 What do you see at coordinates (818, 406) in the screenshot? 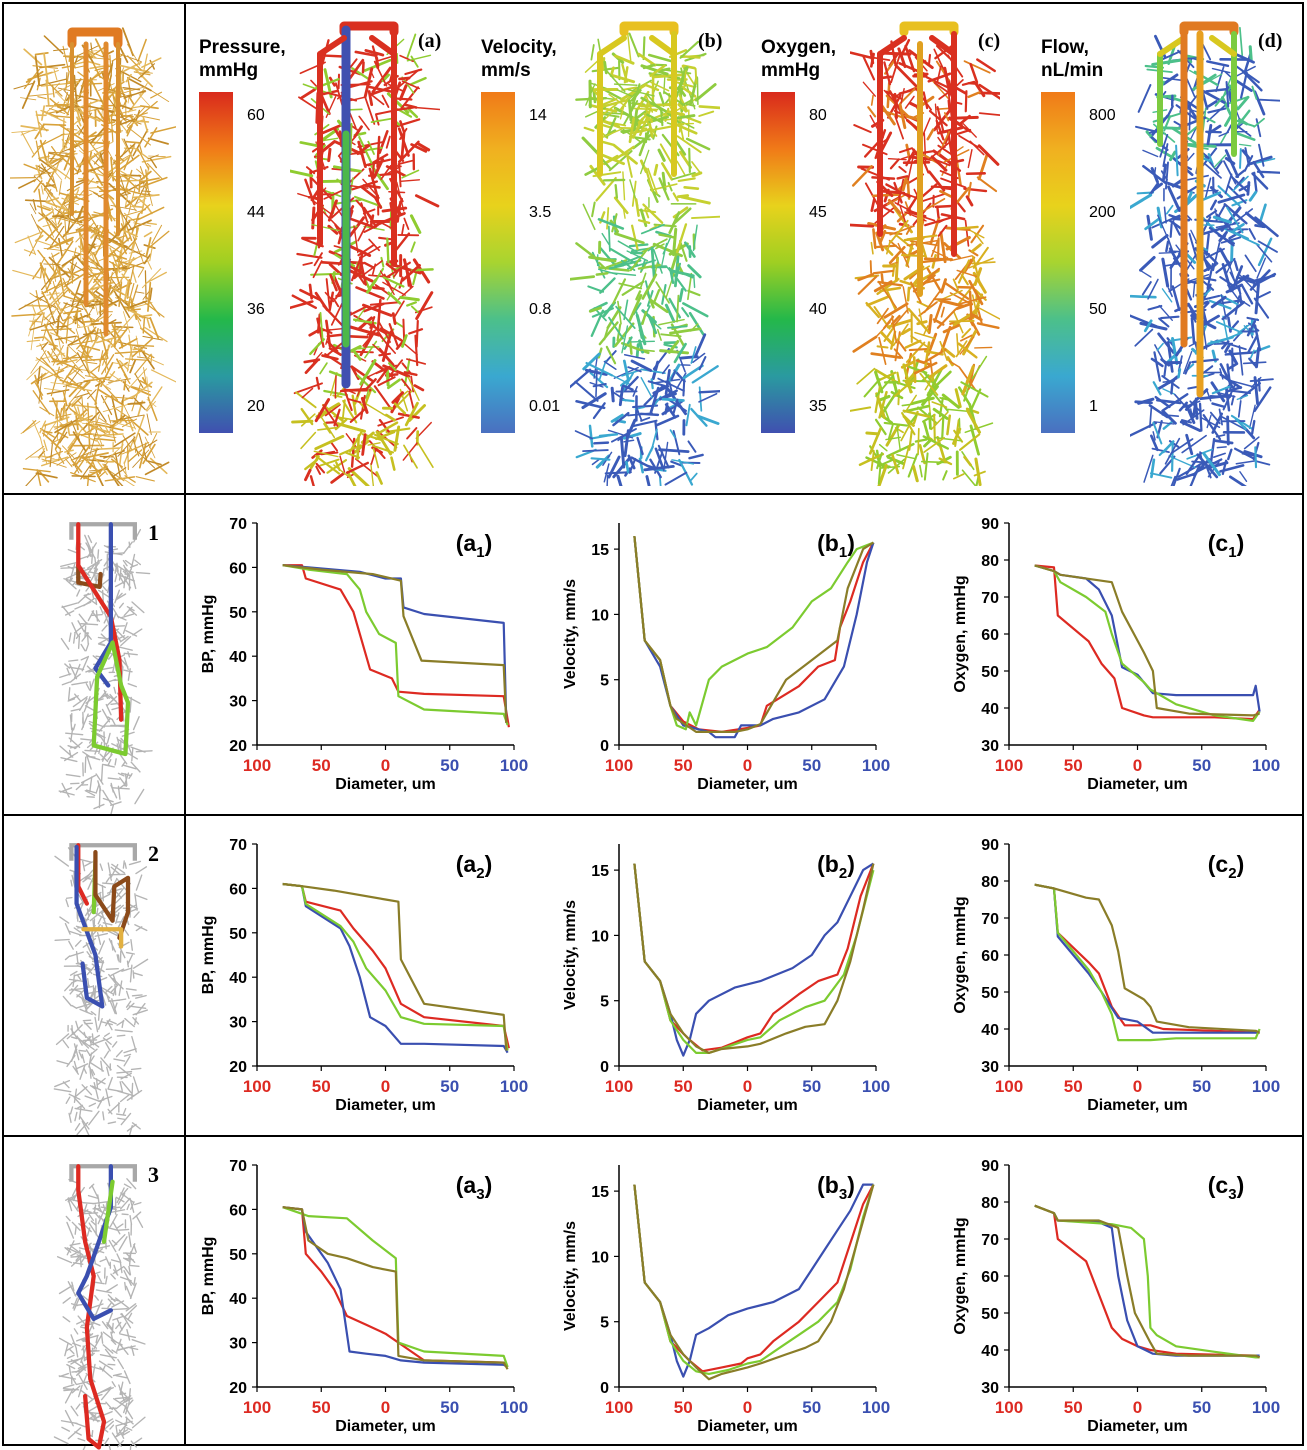
I see `colorbar-tick-label: 35` at bounding box center [818, 406].